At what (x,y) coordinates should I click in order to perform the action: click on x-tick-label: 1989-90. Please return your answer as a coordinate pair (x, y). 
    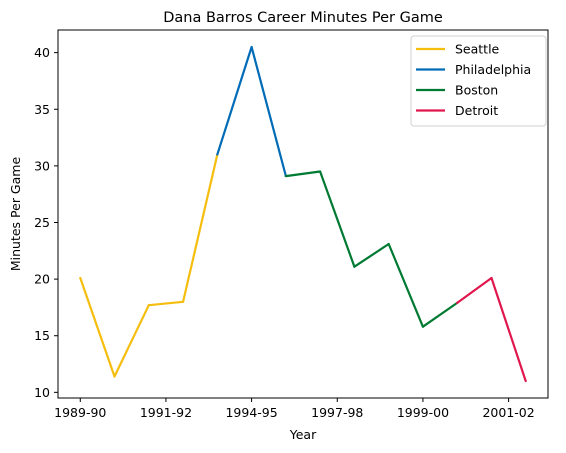
    Looking at the image, I should click on (80, 412).